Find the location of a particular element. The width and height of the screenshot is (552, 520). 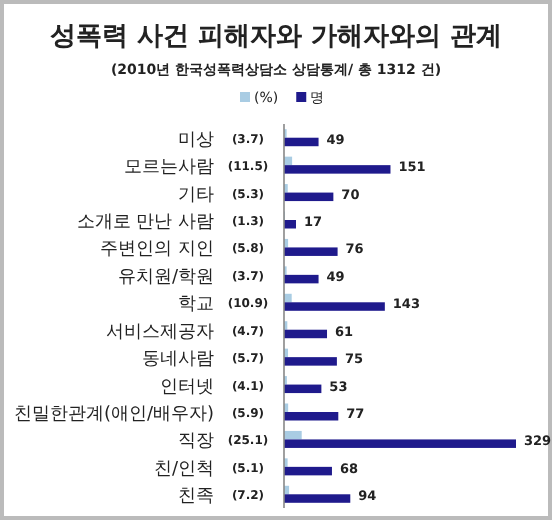

y-tick-label: 유치원/학원 is located at coordinates (165, 277).